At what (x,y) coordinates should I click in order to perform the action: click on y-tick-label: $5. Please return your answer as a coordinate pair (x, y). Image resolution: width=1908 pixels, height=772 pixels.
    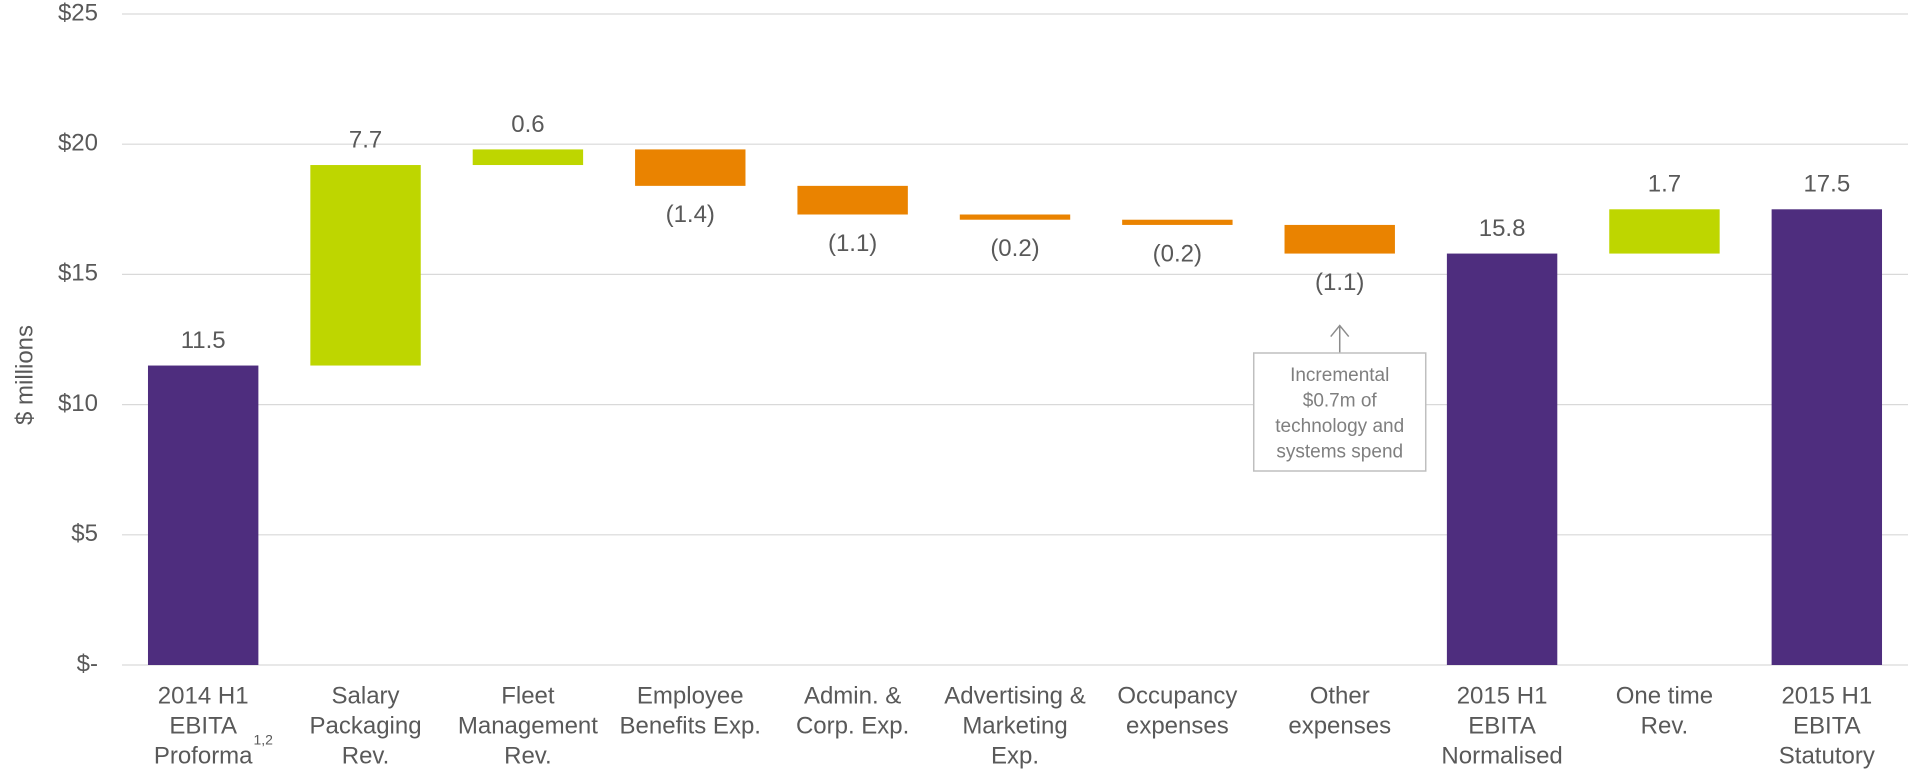
    Looking at the image, I should click on (84, 533).